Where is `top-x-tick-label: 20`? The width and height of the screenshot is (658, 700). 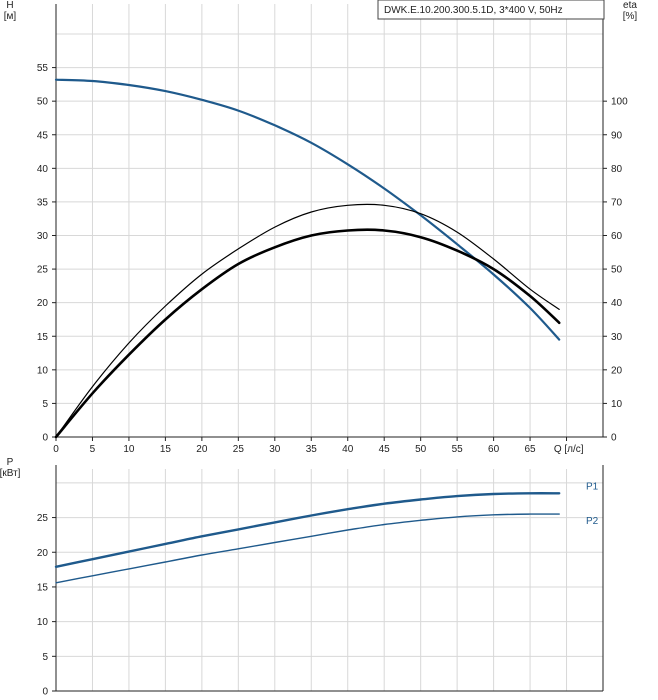 top-x-tick-label: 20 is located at coordinates (202, 449).